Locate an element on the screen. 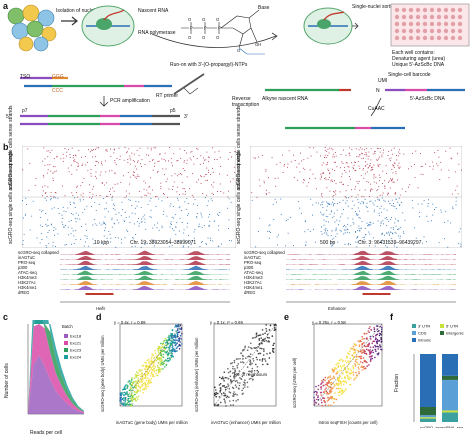 This screenshot has height=443, width=474. track-label: dREG is located at coordinates (250, 292).